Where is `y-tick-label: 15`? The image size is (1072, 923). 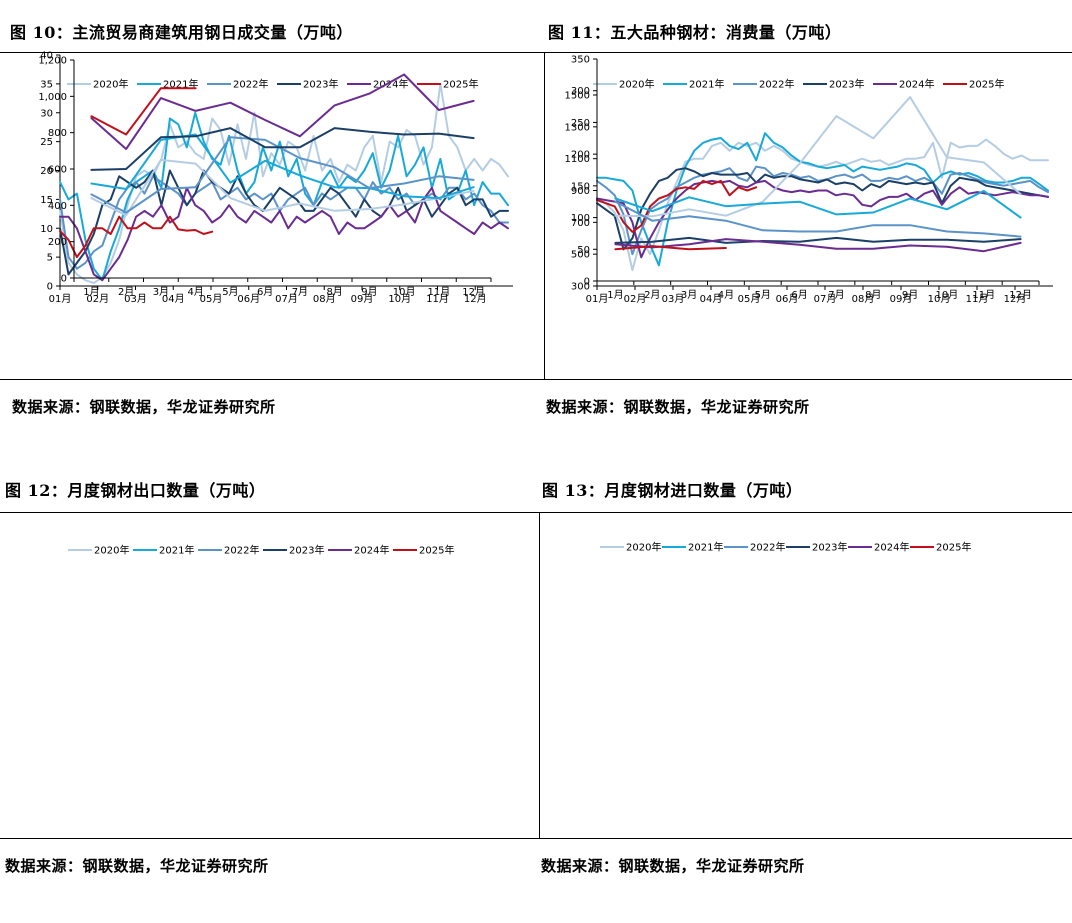 y-tick-label: 15 is located at coordinates (46, 200).